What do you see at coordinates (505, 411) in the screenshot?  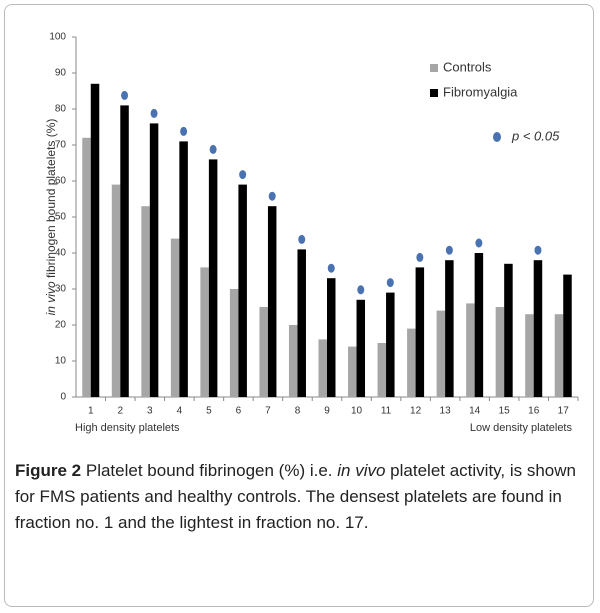 I see `x-tick-label: 15` at bounding box center [505, 411].